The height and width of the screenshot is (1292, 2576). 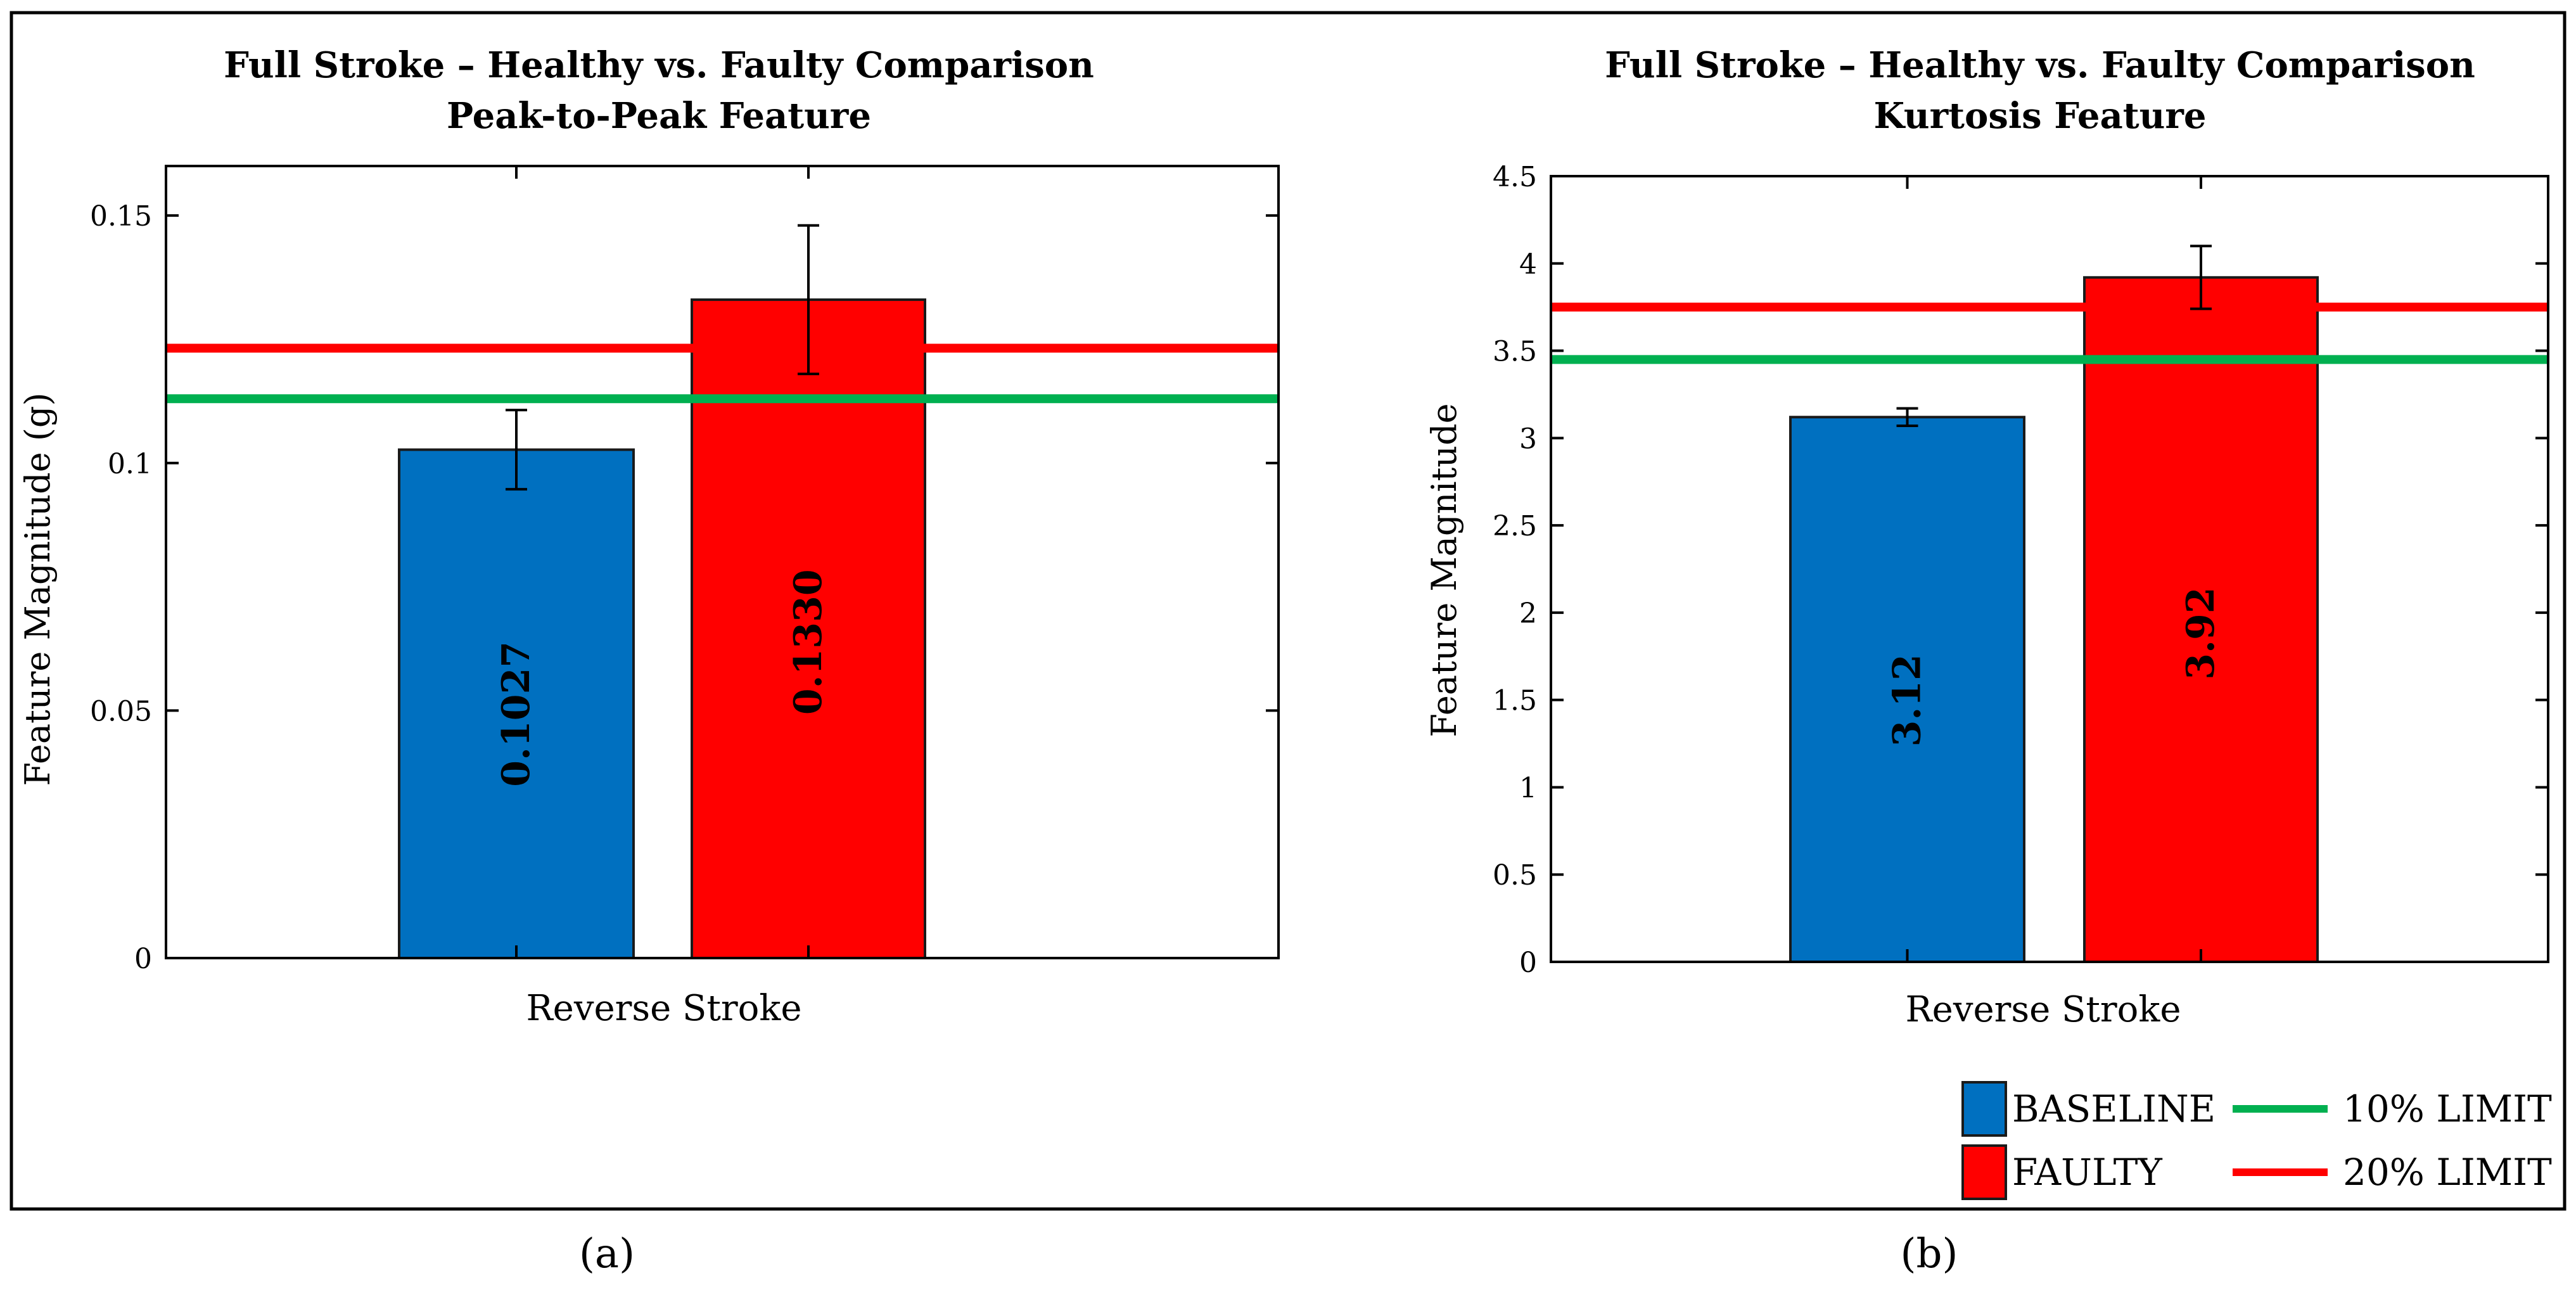 What do you see at coordinates (1515, 526) in the screenshot?
I see `y-tick-label: 2.5` at bounding box center [1515, 526].